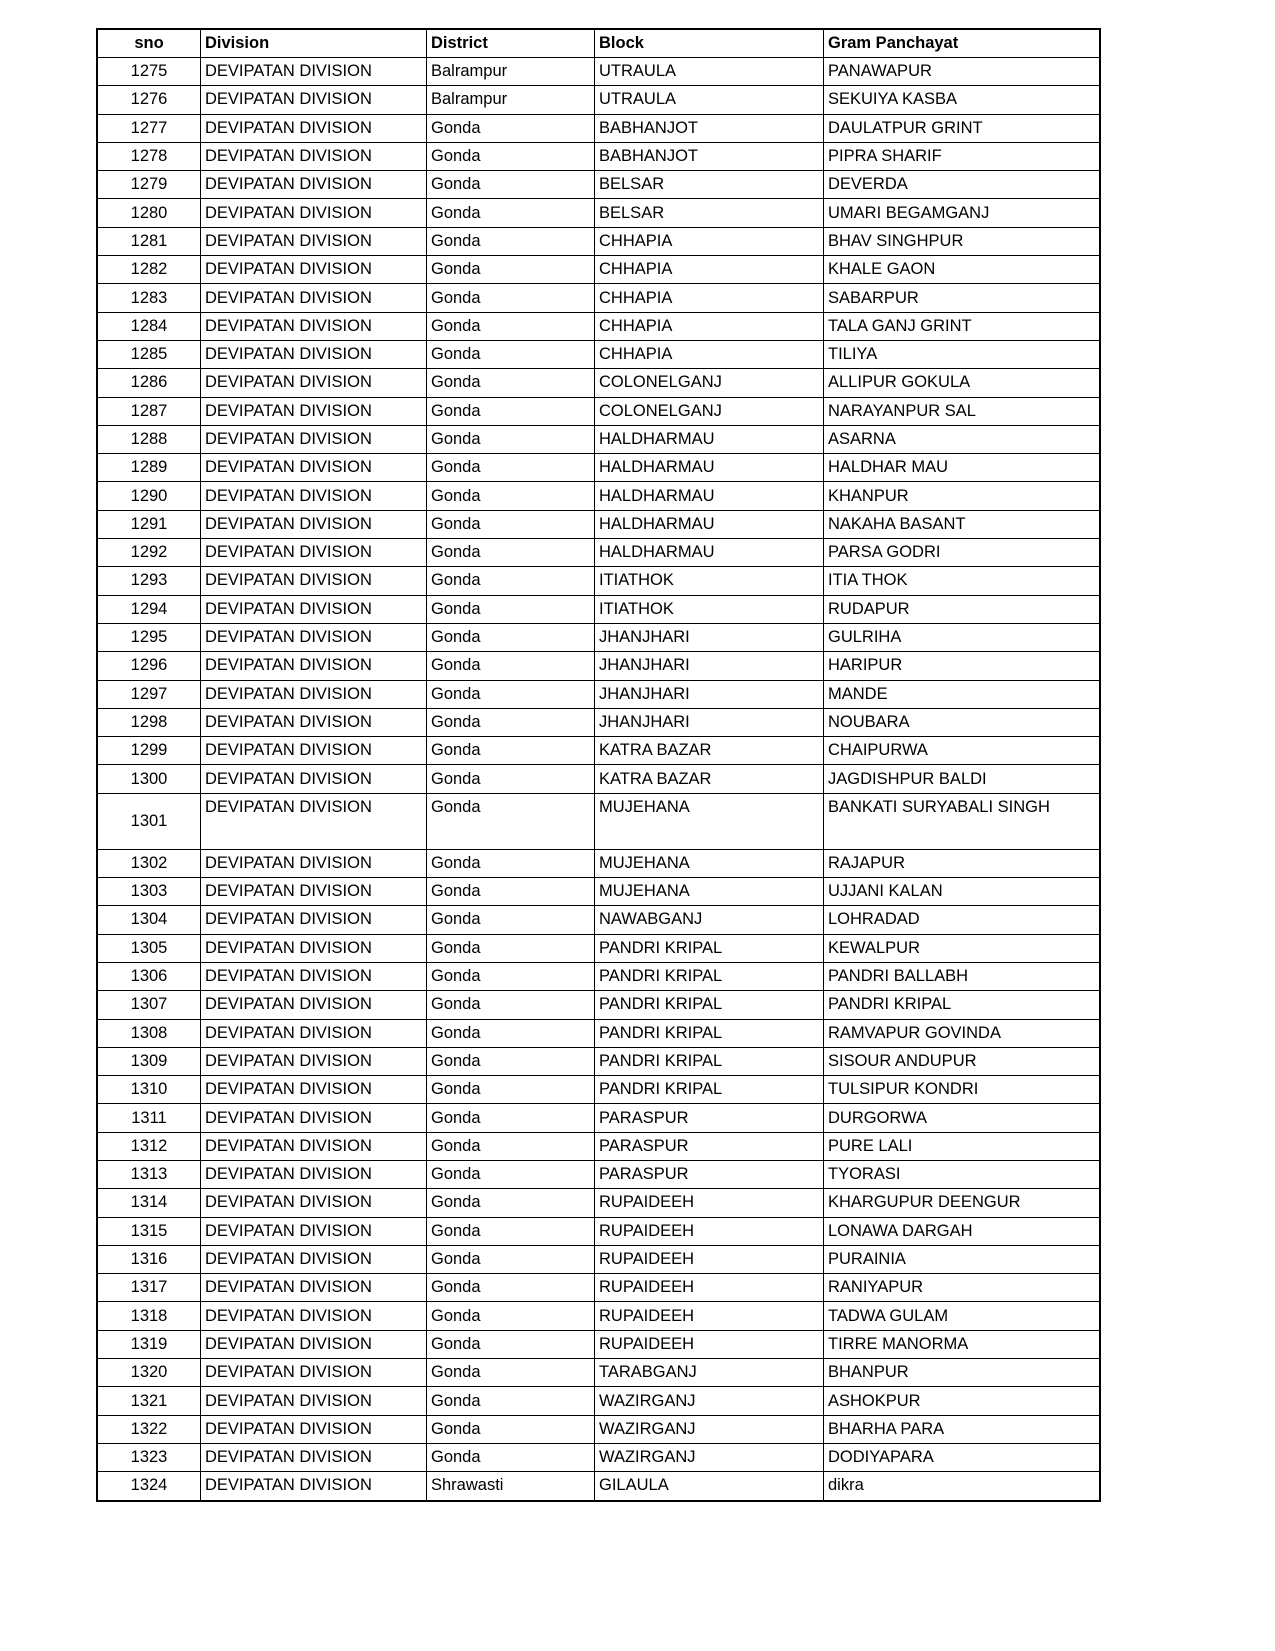  I want to click on cell-block: UTRAULA, so click(709, 100).